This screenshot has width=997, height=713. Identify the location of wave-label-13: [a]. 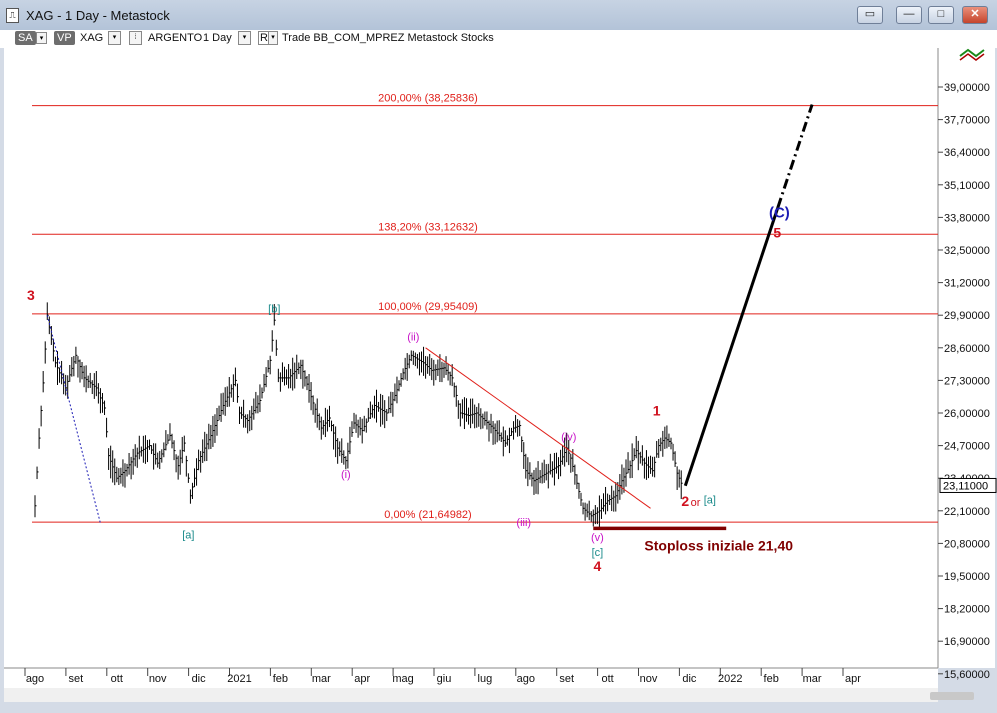
(710, 500).